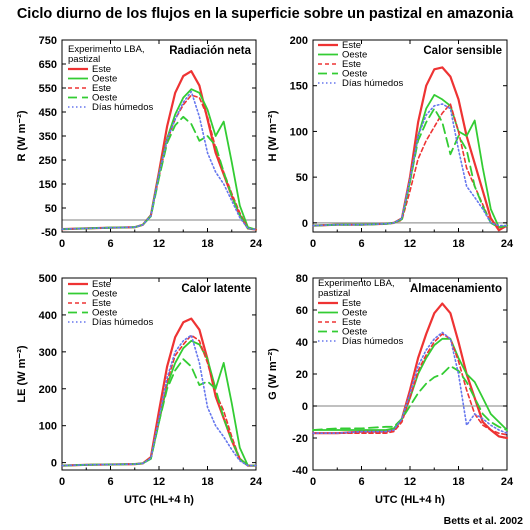 This screenshot has width=530, height=530. Describe the element at coordinates (48, 89) in the screenshot. I see `y-tick-label: 550` at that location.